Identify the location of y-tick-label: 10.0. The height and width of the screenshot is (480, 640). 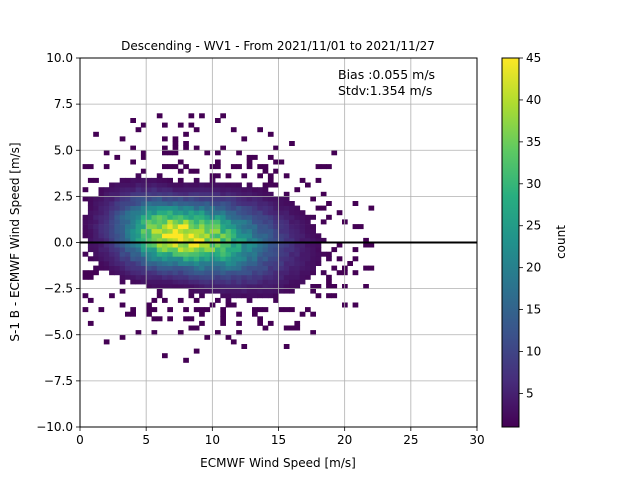
(59, 58).